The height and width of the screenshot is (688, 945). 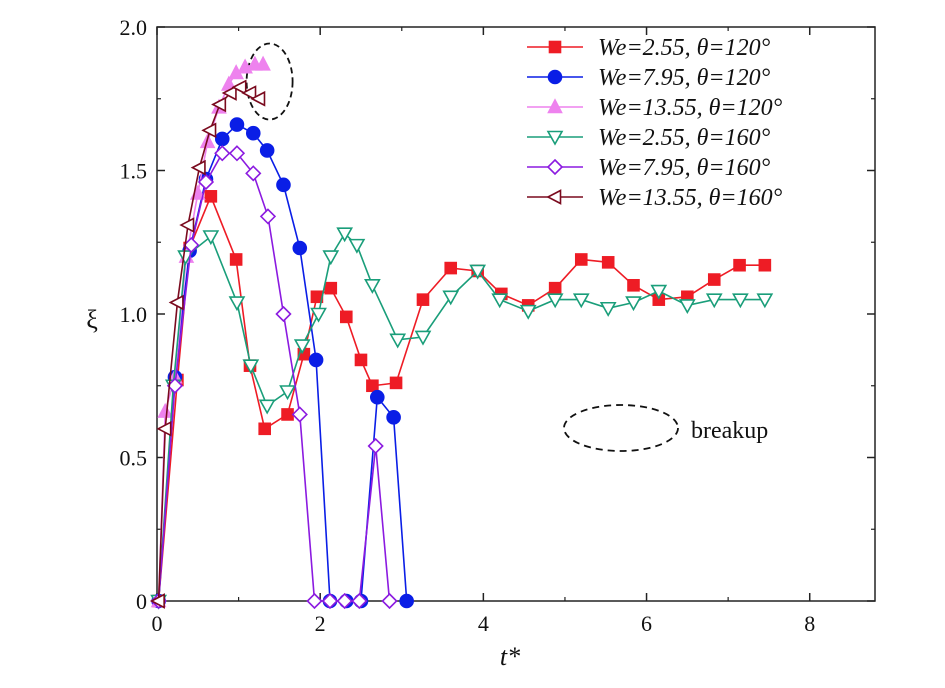 I want to click on x-axis-label: t*, so click(x=510, y=656).